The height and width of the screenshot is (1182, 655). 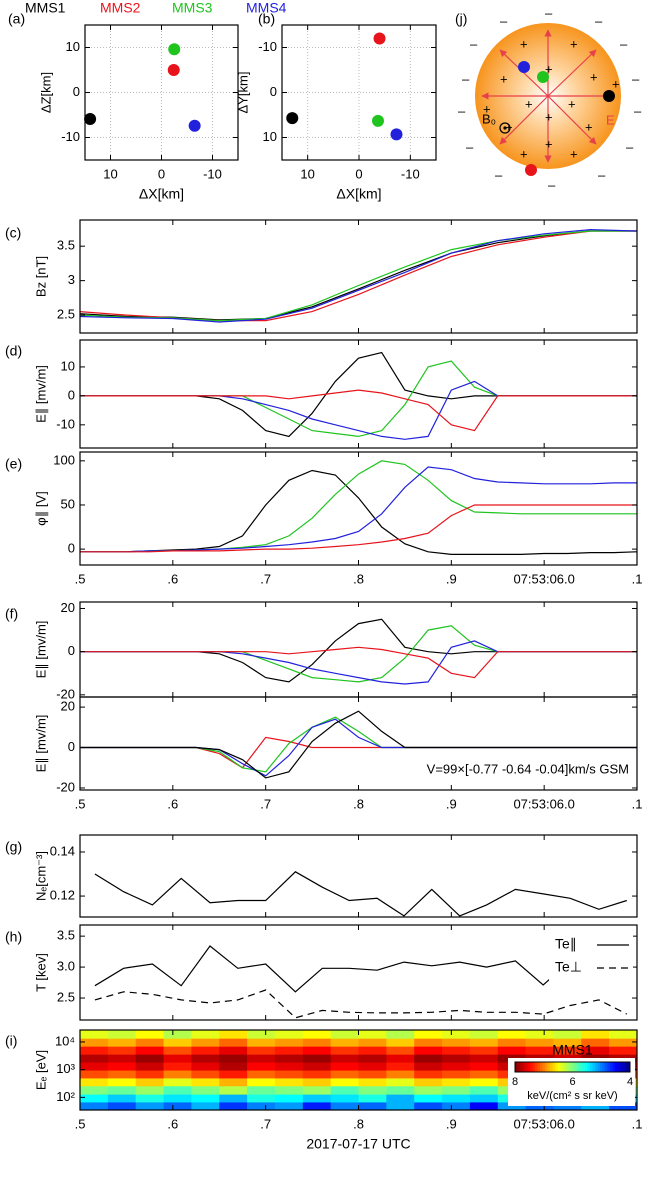 What do you see at coordinates (637, 578) in the screenshot?
I see `x-tick-label: .1` at bounding box center [637, 578].